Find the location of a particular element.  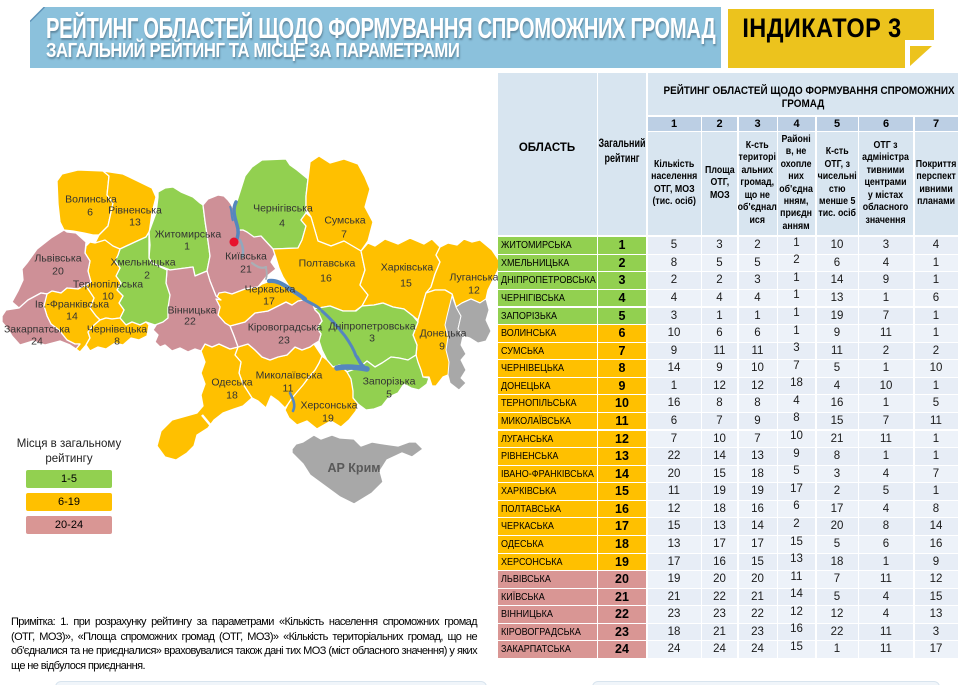

svg-text: 22 is located at coordinates (190, 322).